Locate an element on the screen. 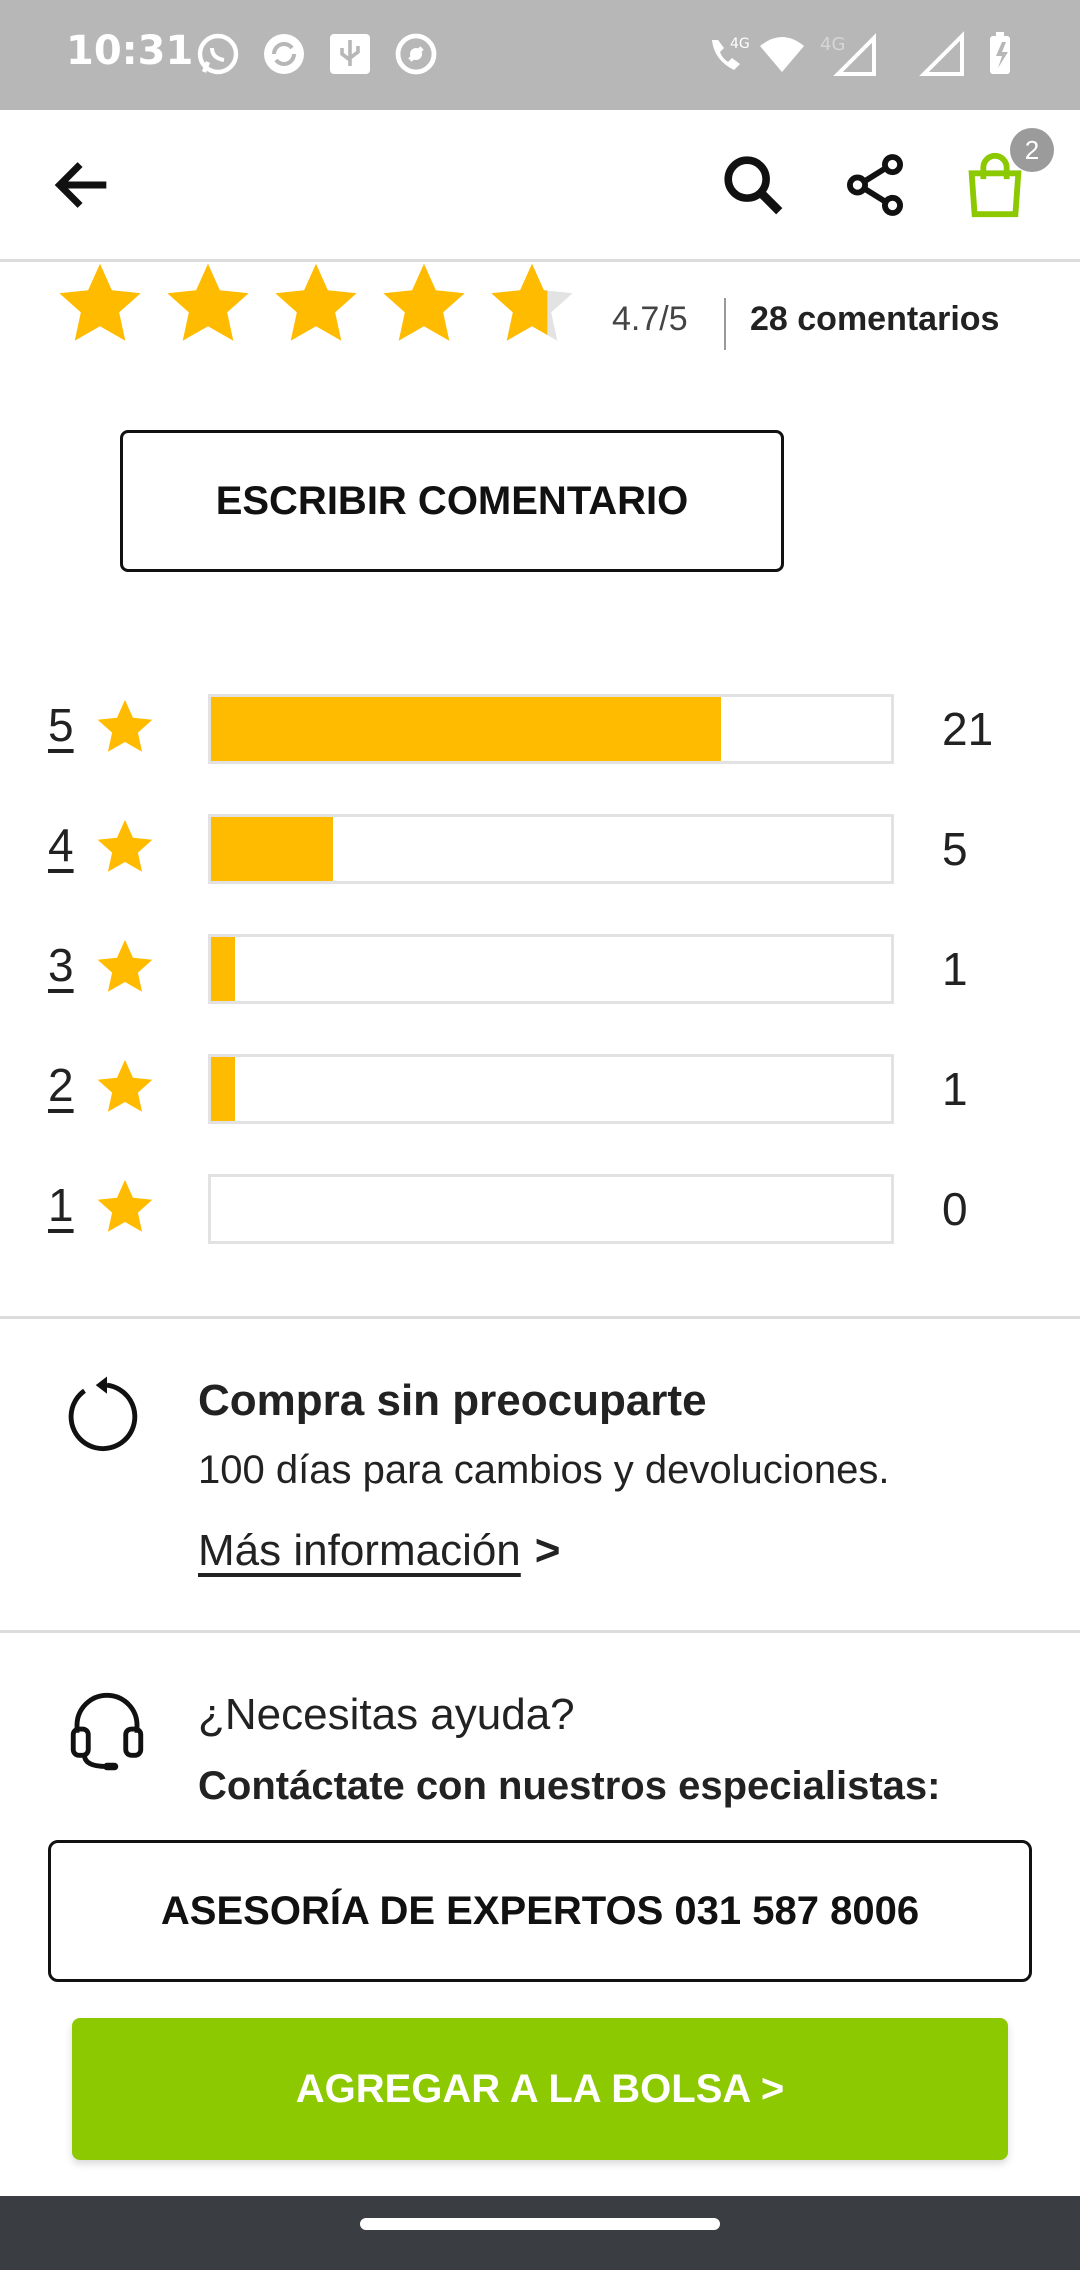 The width and height of the screenshot is (1080, 2270). rating-row-5: 5 21 is located at coordinates (540, 730).